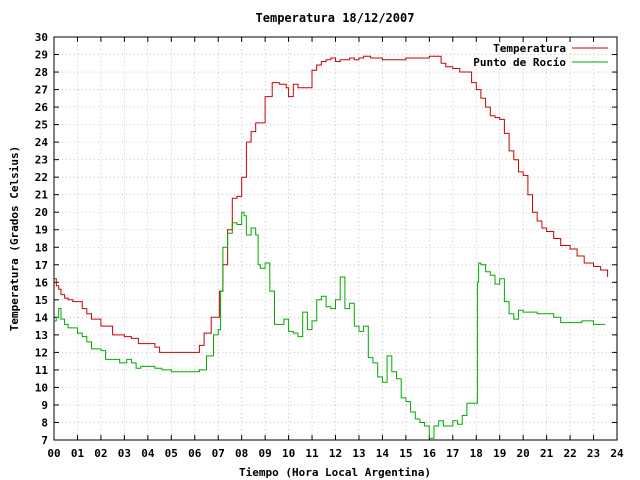 Image resolution: width=640 pixels, height=480 pixels. I want to click on y-tick-label: 28, so click(41, 72).